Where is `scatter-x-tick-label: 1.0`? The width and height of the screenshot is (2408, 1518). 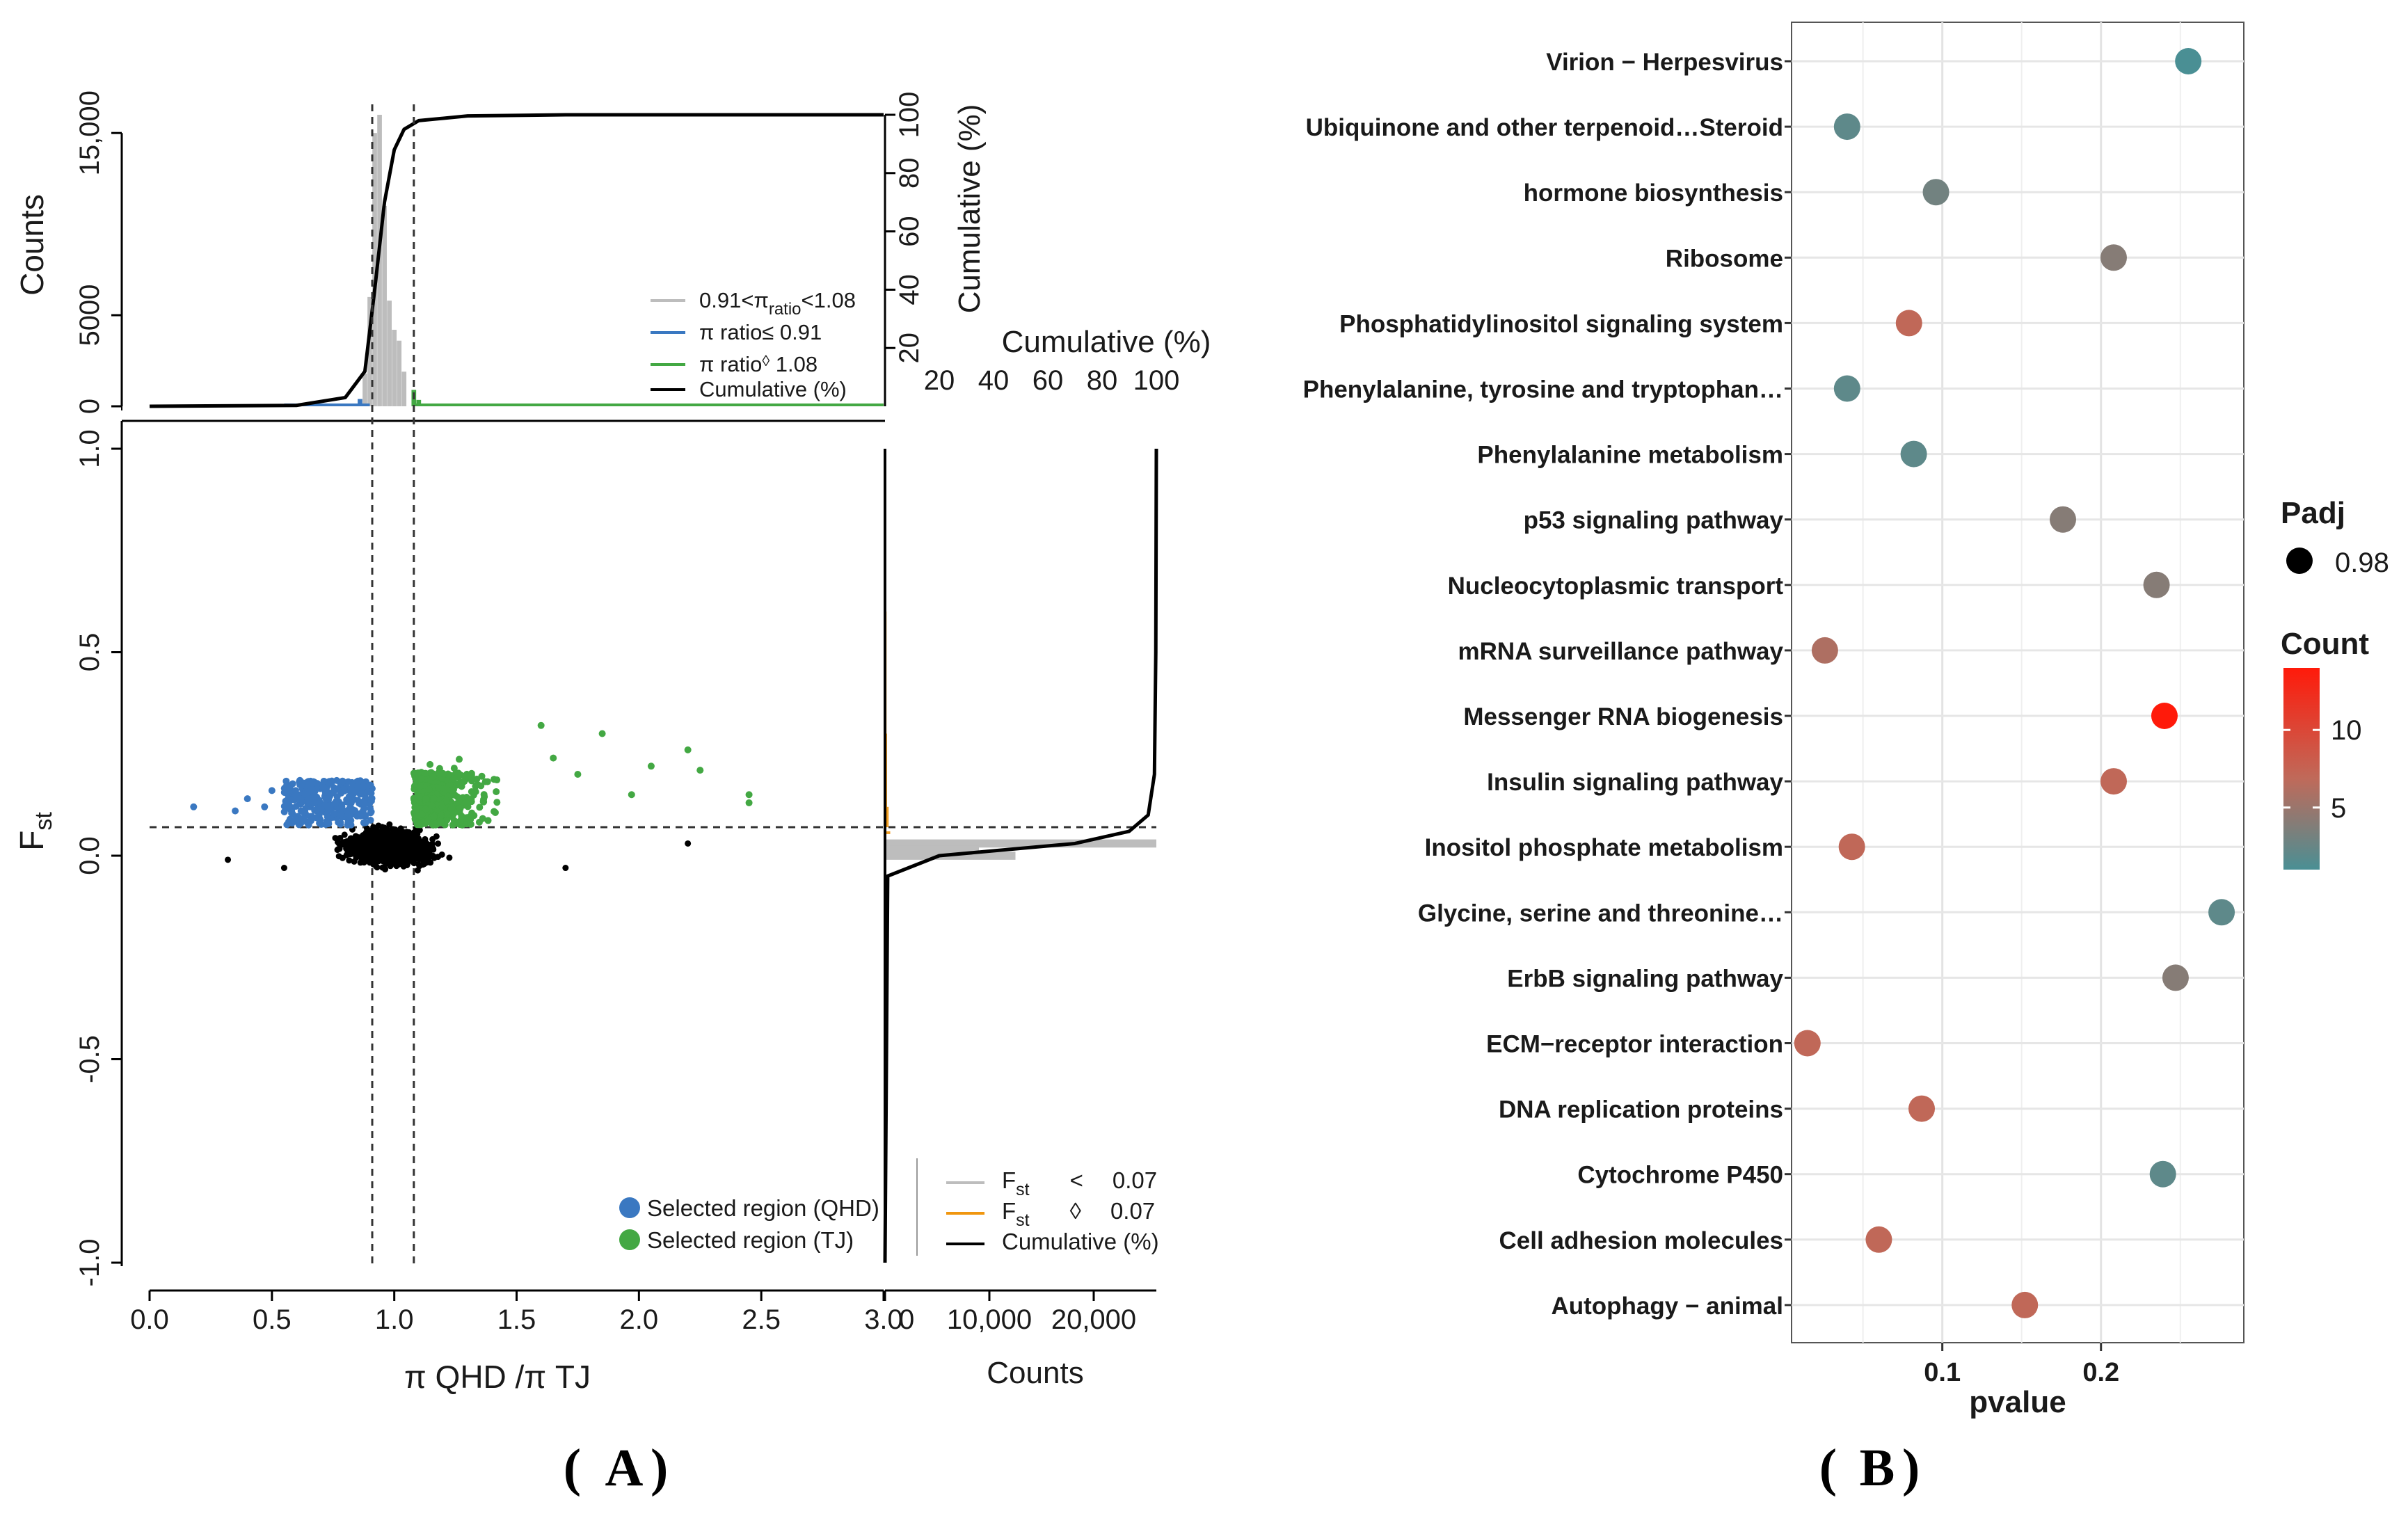 scatter-x-tick-label: 1.0 is located at coordinates (395, 1319).